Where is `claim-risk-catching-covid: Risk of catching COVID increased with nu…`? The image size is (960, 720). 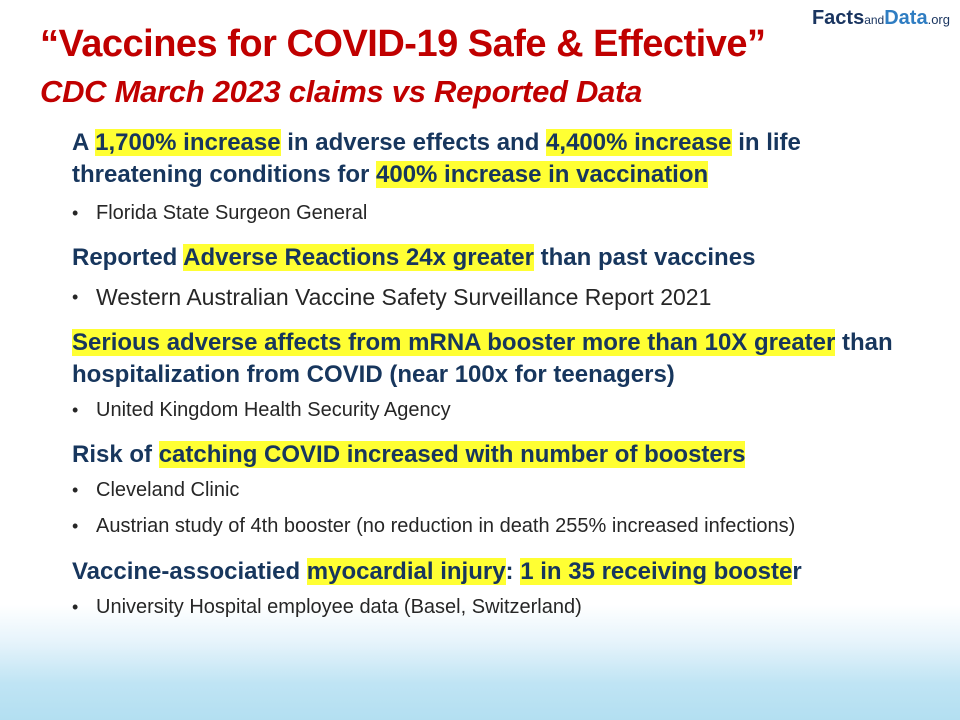
claim-risk-catching-covid: Risk of catching COVID increased with nu… is located at coordinates (497, 455).